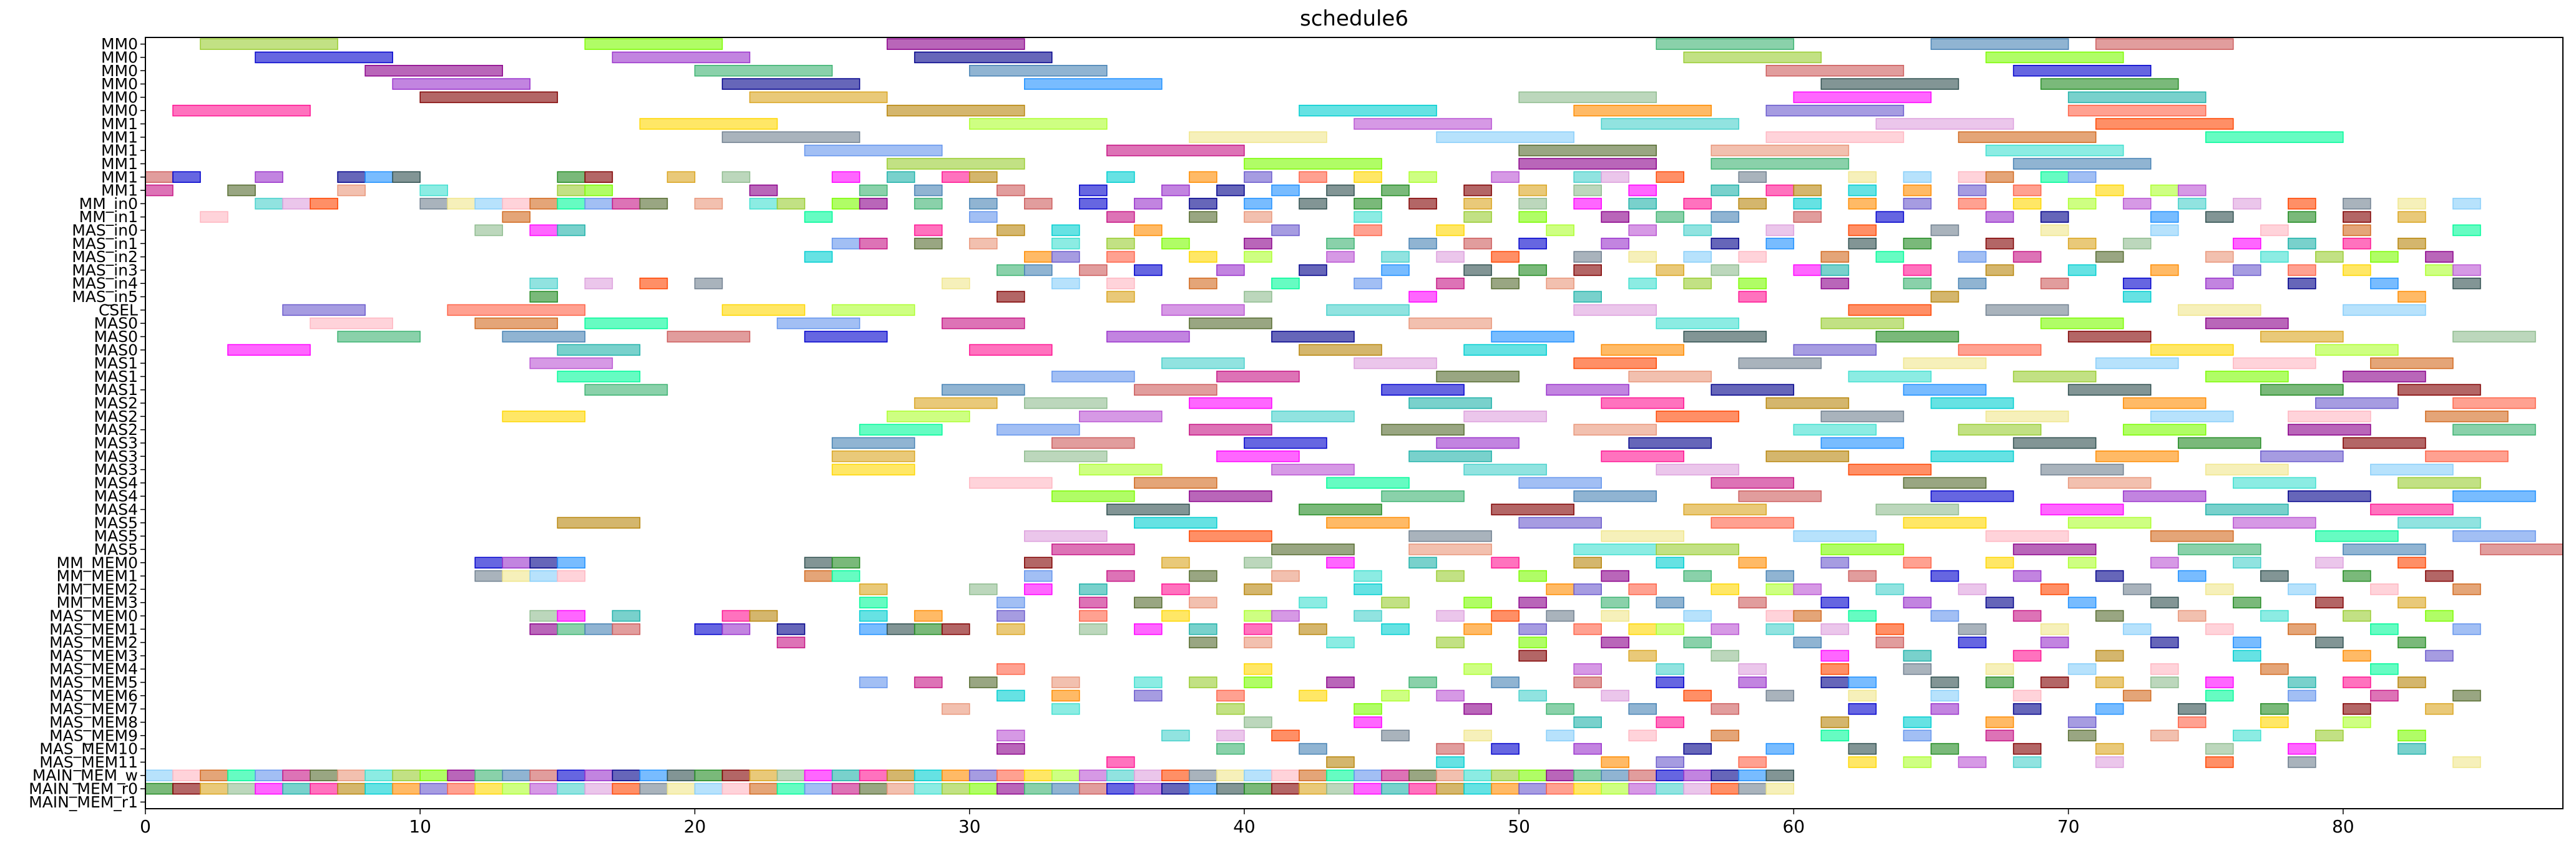 This screenshot has height=853, width=2576. Describe the element at coordinates (116, 337) in the screenshot. I see `y-tick-label: MAS0` at that location.